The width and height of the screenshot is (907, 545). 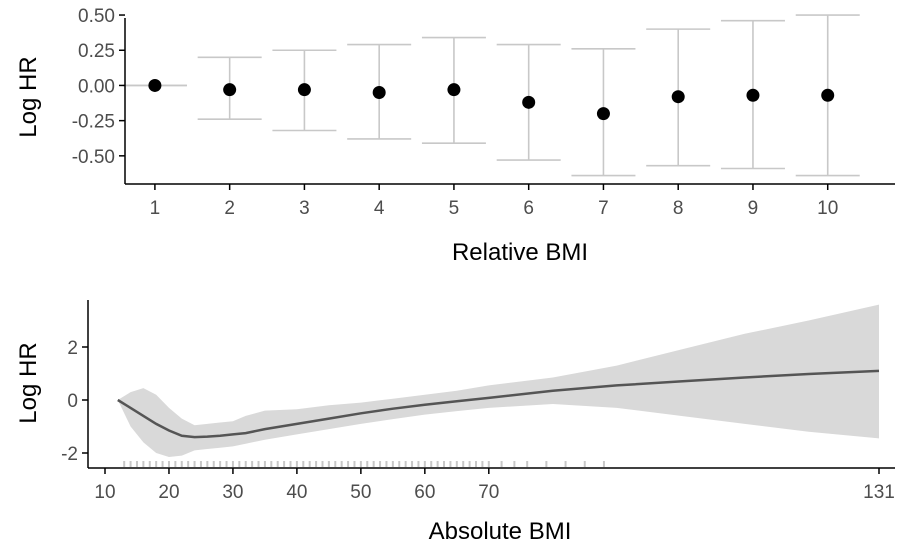 What do you see at coordinates (678, 208) in the screenshot?
I see `top-x-tick-label-7: 8` at bounding box center [678, 208].